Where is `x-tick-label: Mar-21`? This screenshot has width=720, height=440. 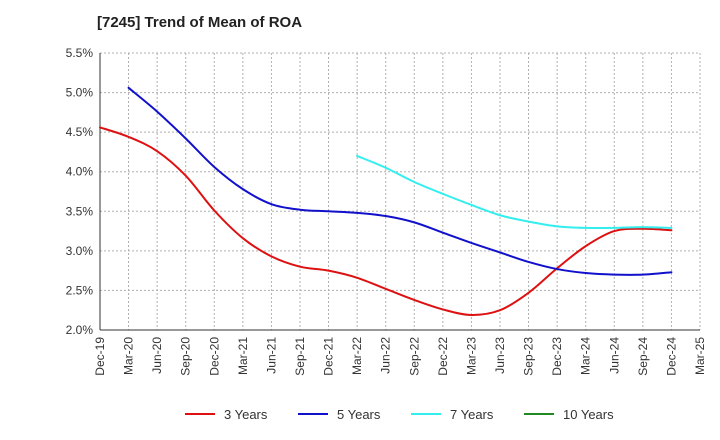
x-tick-label: Mar-21 is located at coordinates (243, 356).